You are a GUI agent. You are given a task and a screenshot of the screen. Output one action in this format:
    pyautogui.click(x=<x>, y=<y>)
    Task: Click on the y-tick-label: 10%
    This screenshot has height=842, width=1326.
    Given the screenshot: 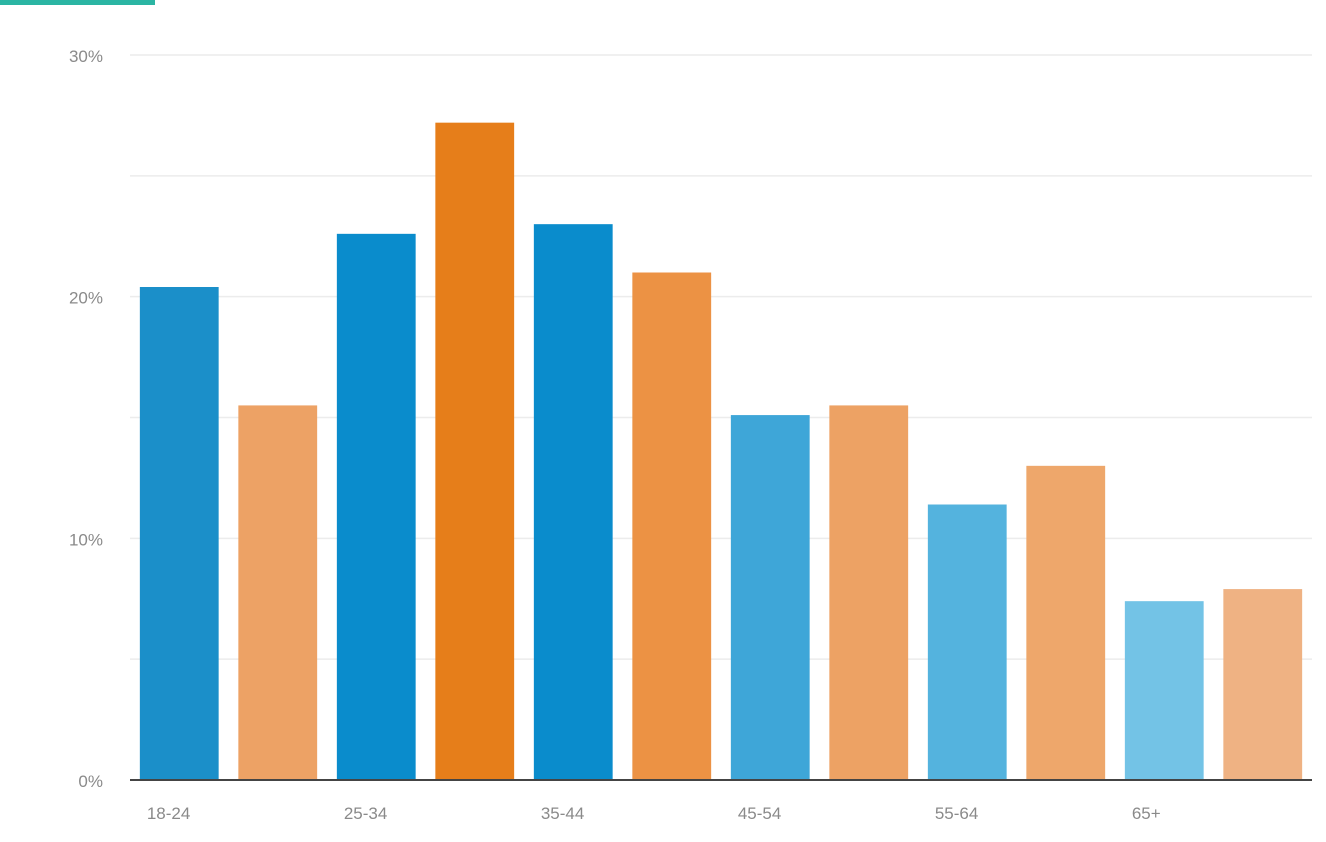 What is the action you would take?
    pyautogui.click(x=86, y=539)
    